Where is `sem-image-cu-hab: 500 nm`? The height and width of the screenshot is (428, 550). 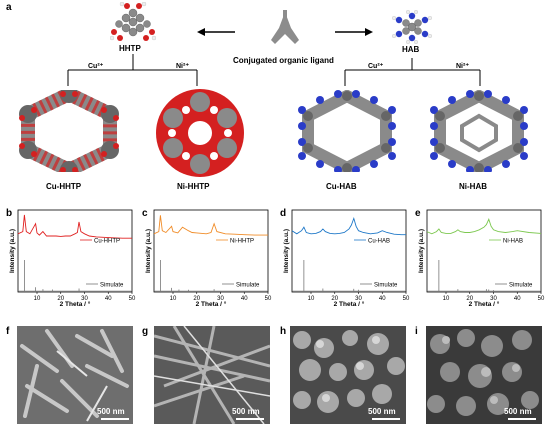 sem-image-cu-hab: 500 nm is located at coordinates (348, 375).